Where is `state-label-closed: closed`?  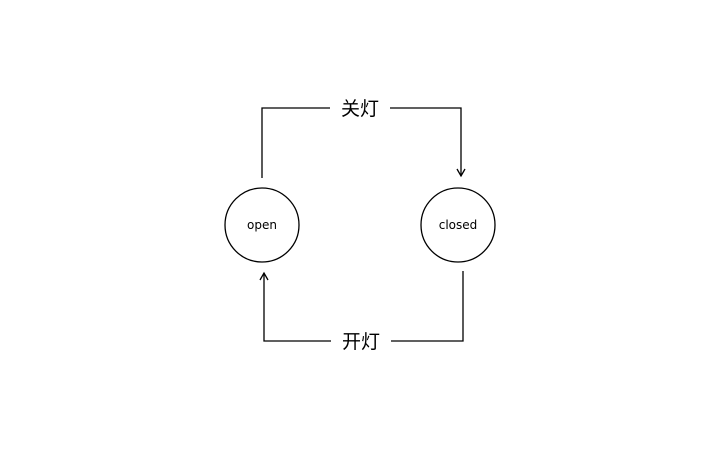 state-label-closed: closed is located at coordinates (458, 225).